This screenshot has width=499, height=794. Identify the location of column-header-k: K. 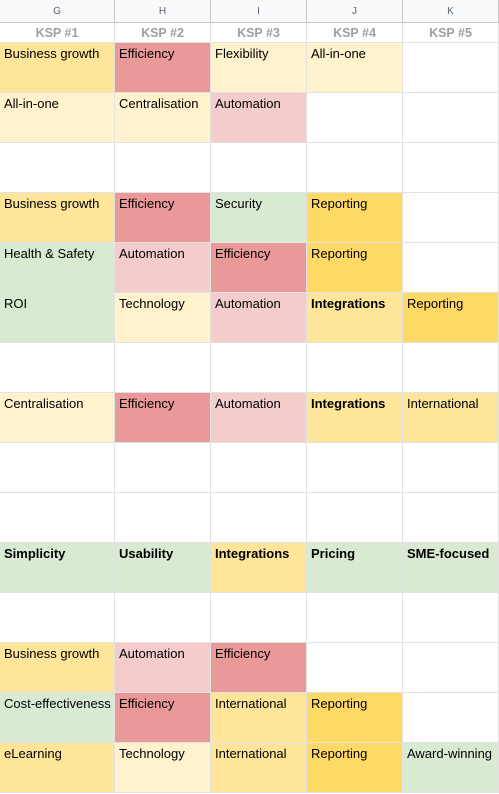
(451, 11).